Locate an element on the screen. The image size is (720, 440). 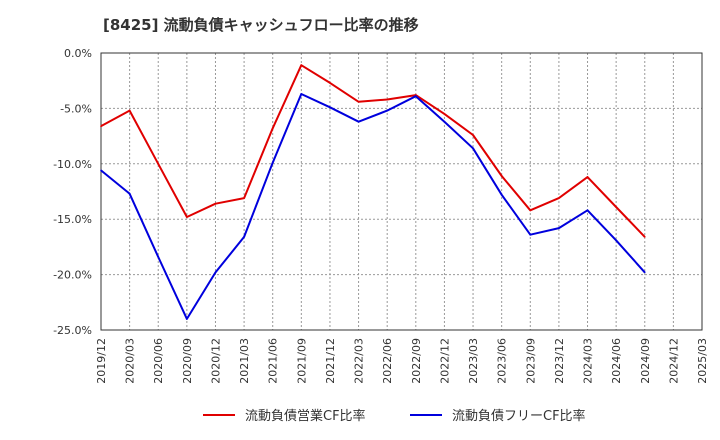
legend-label-2: 流動負債フリーCF比率 is located at coordinates (519, 416).